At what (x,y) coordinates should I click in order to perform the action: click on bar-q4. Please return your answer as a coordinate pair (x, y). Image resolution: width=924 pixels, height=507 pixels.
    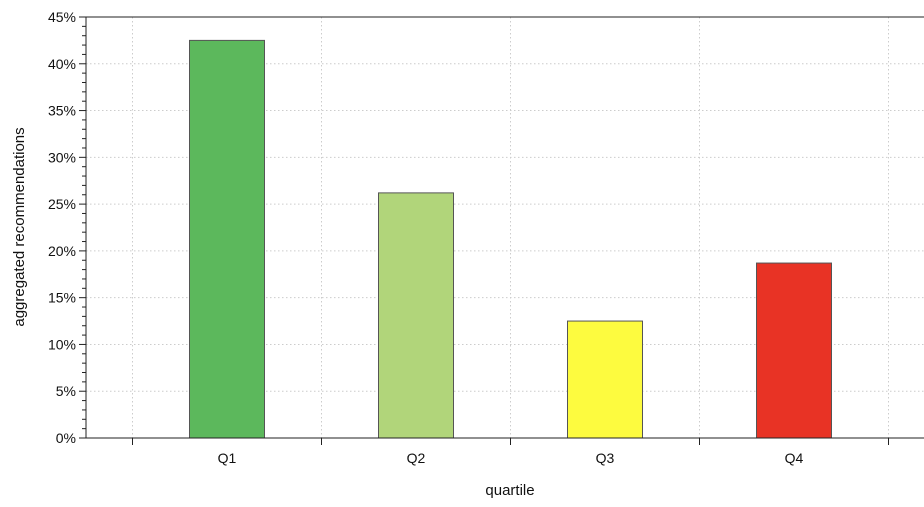
    Looking at the image, I should click on (794, 350).